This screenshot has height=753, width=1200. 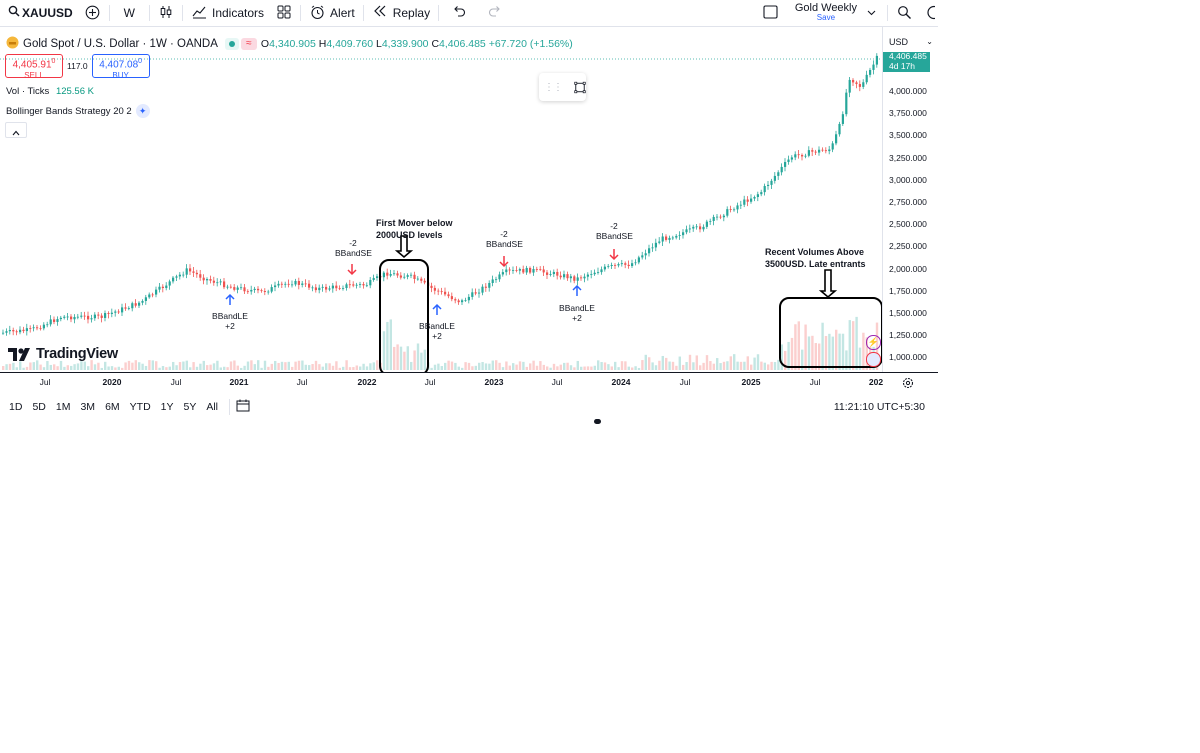 I want to click on rectangle-tool-icon, so click(x=580, y=87).